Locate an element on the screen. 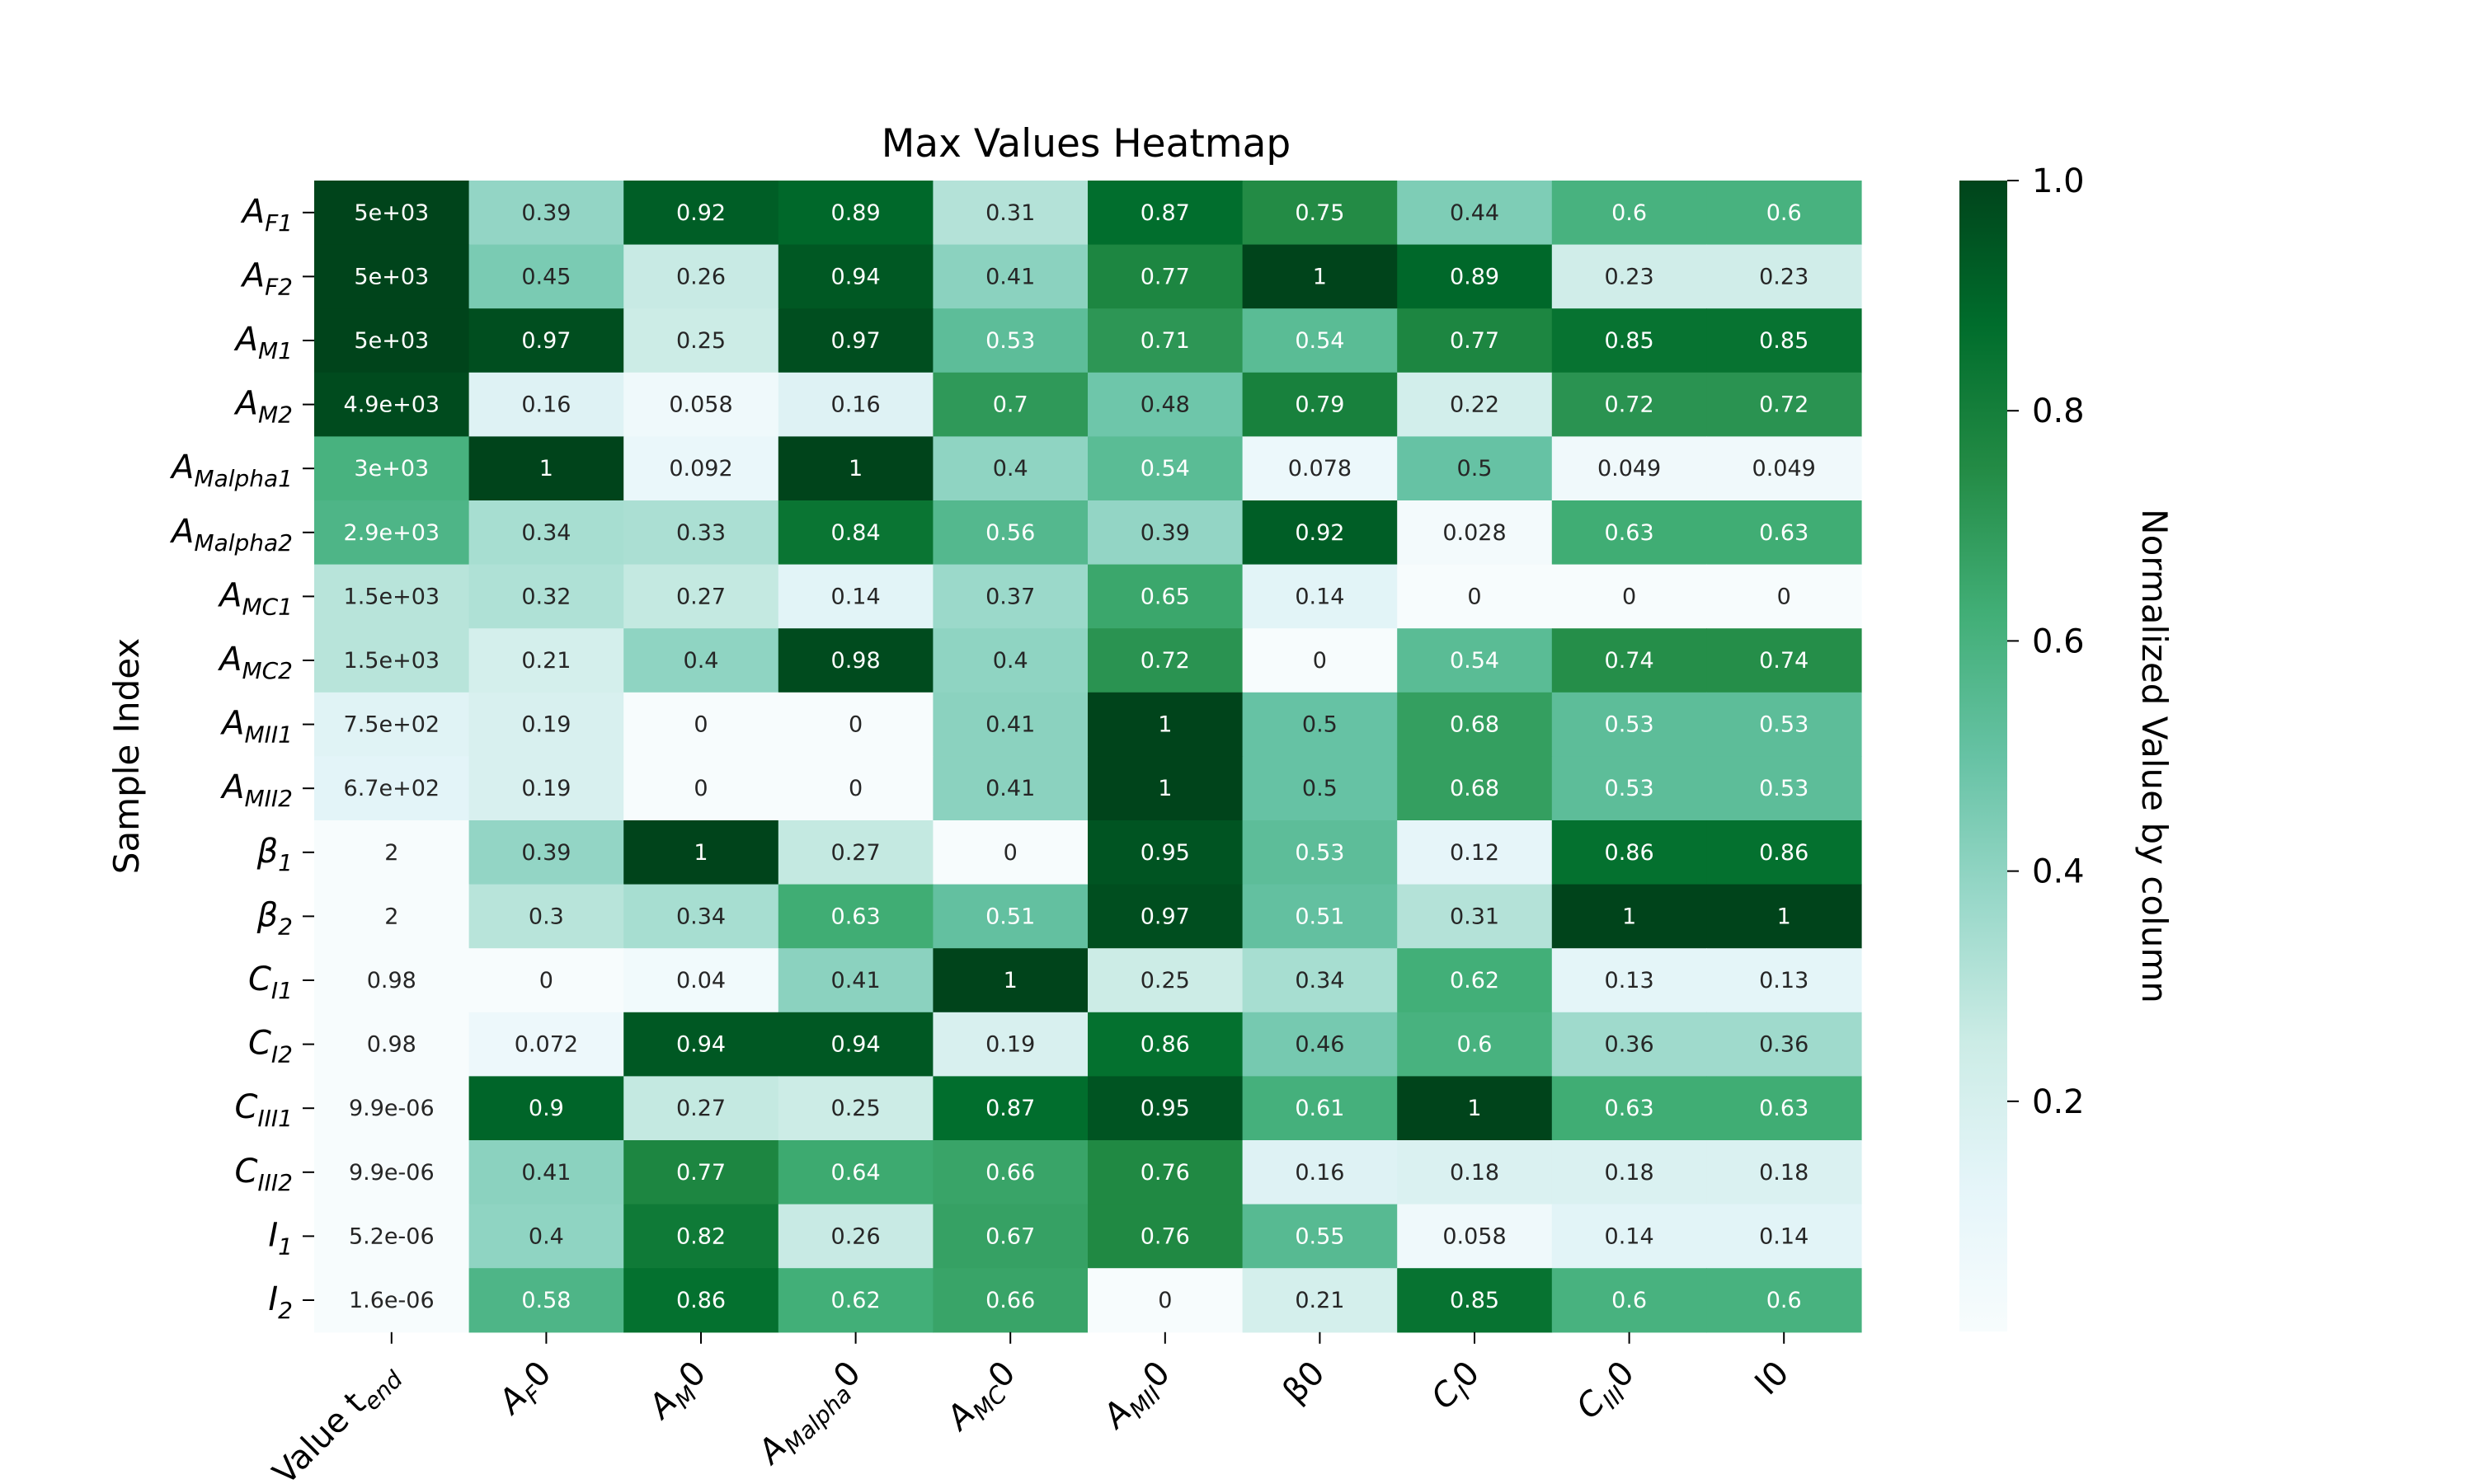  cell-value-label: 0.53 is located at coordinates (1629, 788).